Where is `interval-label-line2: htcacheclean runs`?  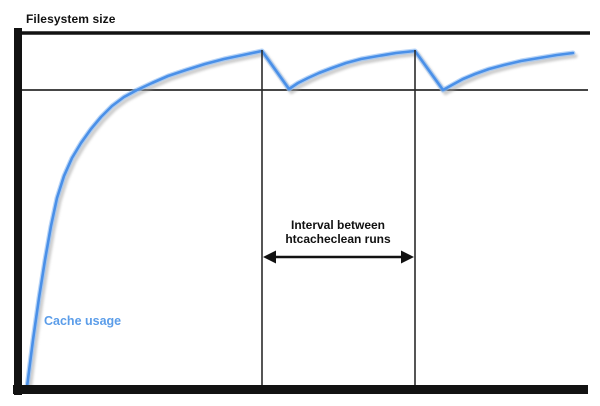
interval-label-line2: htcacheclean runs is located at coordinates (338, 238).